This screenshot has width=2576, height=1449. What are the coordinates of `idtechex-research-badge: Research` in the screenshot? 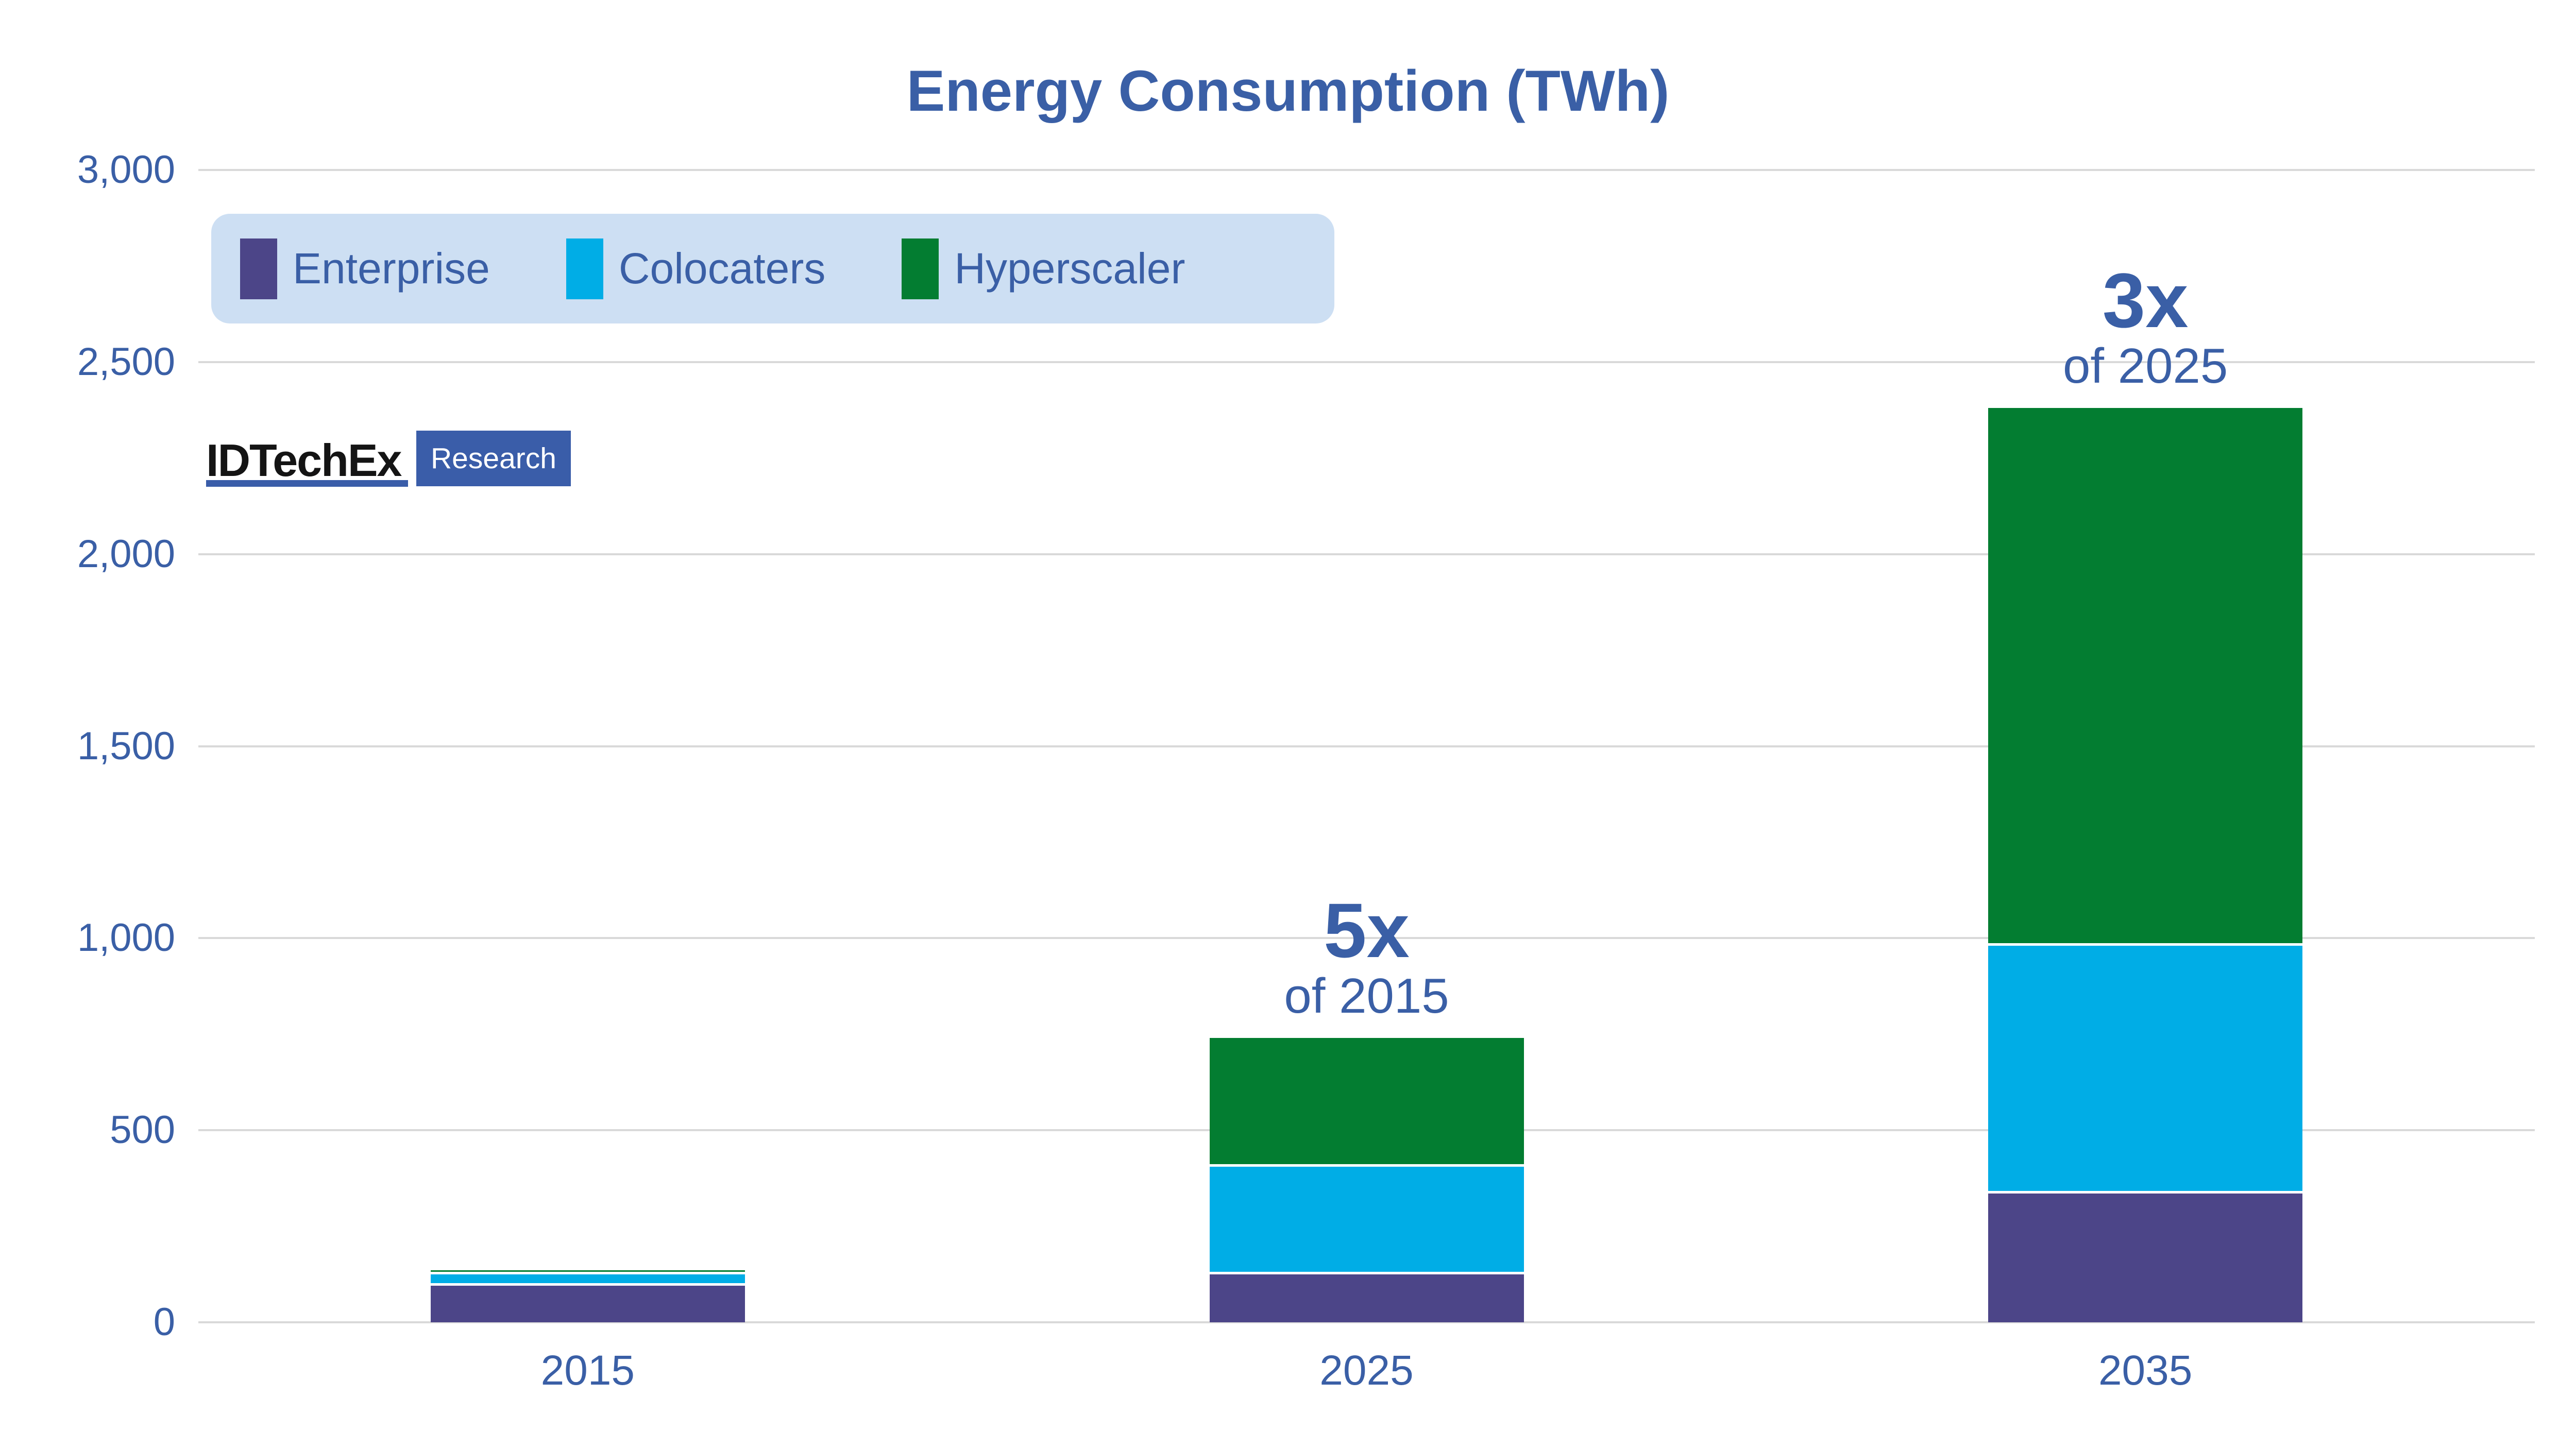 It's located at (493, 459).